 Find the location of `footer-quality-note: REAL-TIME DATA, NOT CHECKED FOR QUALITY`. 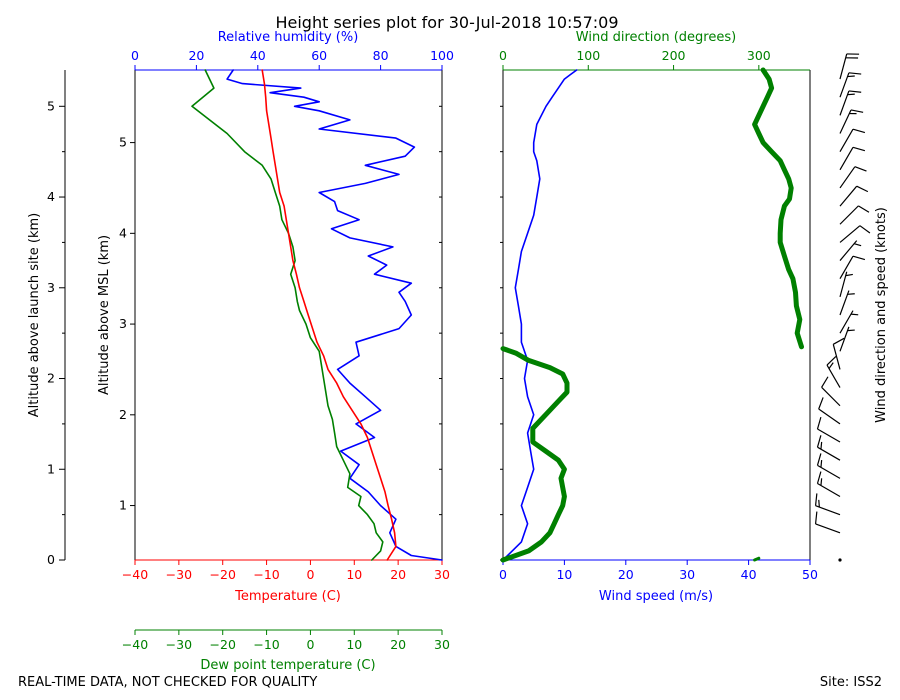

footer-quality-note: REAL-TIME DATA, NOT CHECKED FOR QUALITY is located at coordinates (167, 682).